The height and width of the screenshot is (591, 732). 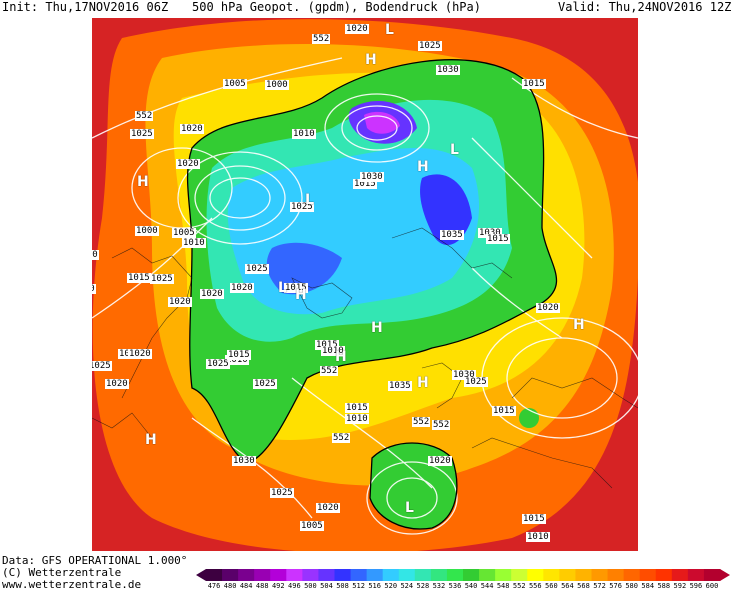 I want to click on colorbar-right-arrow, so click(x=725, y=575).